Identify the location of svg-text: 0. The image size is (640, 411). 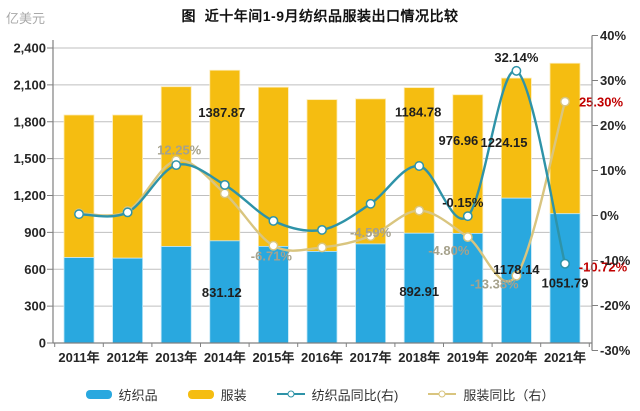
(42, 343).